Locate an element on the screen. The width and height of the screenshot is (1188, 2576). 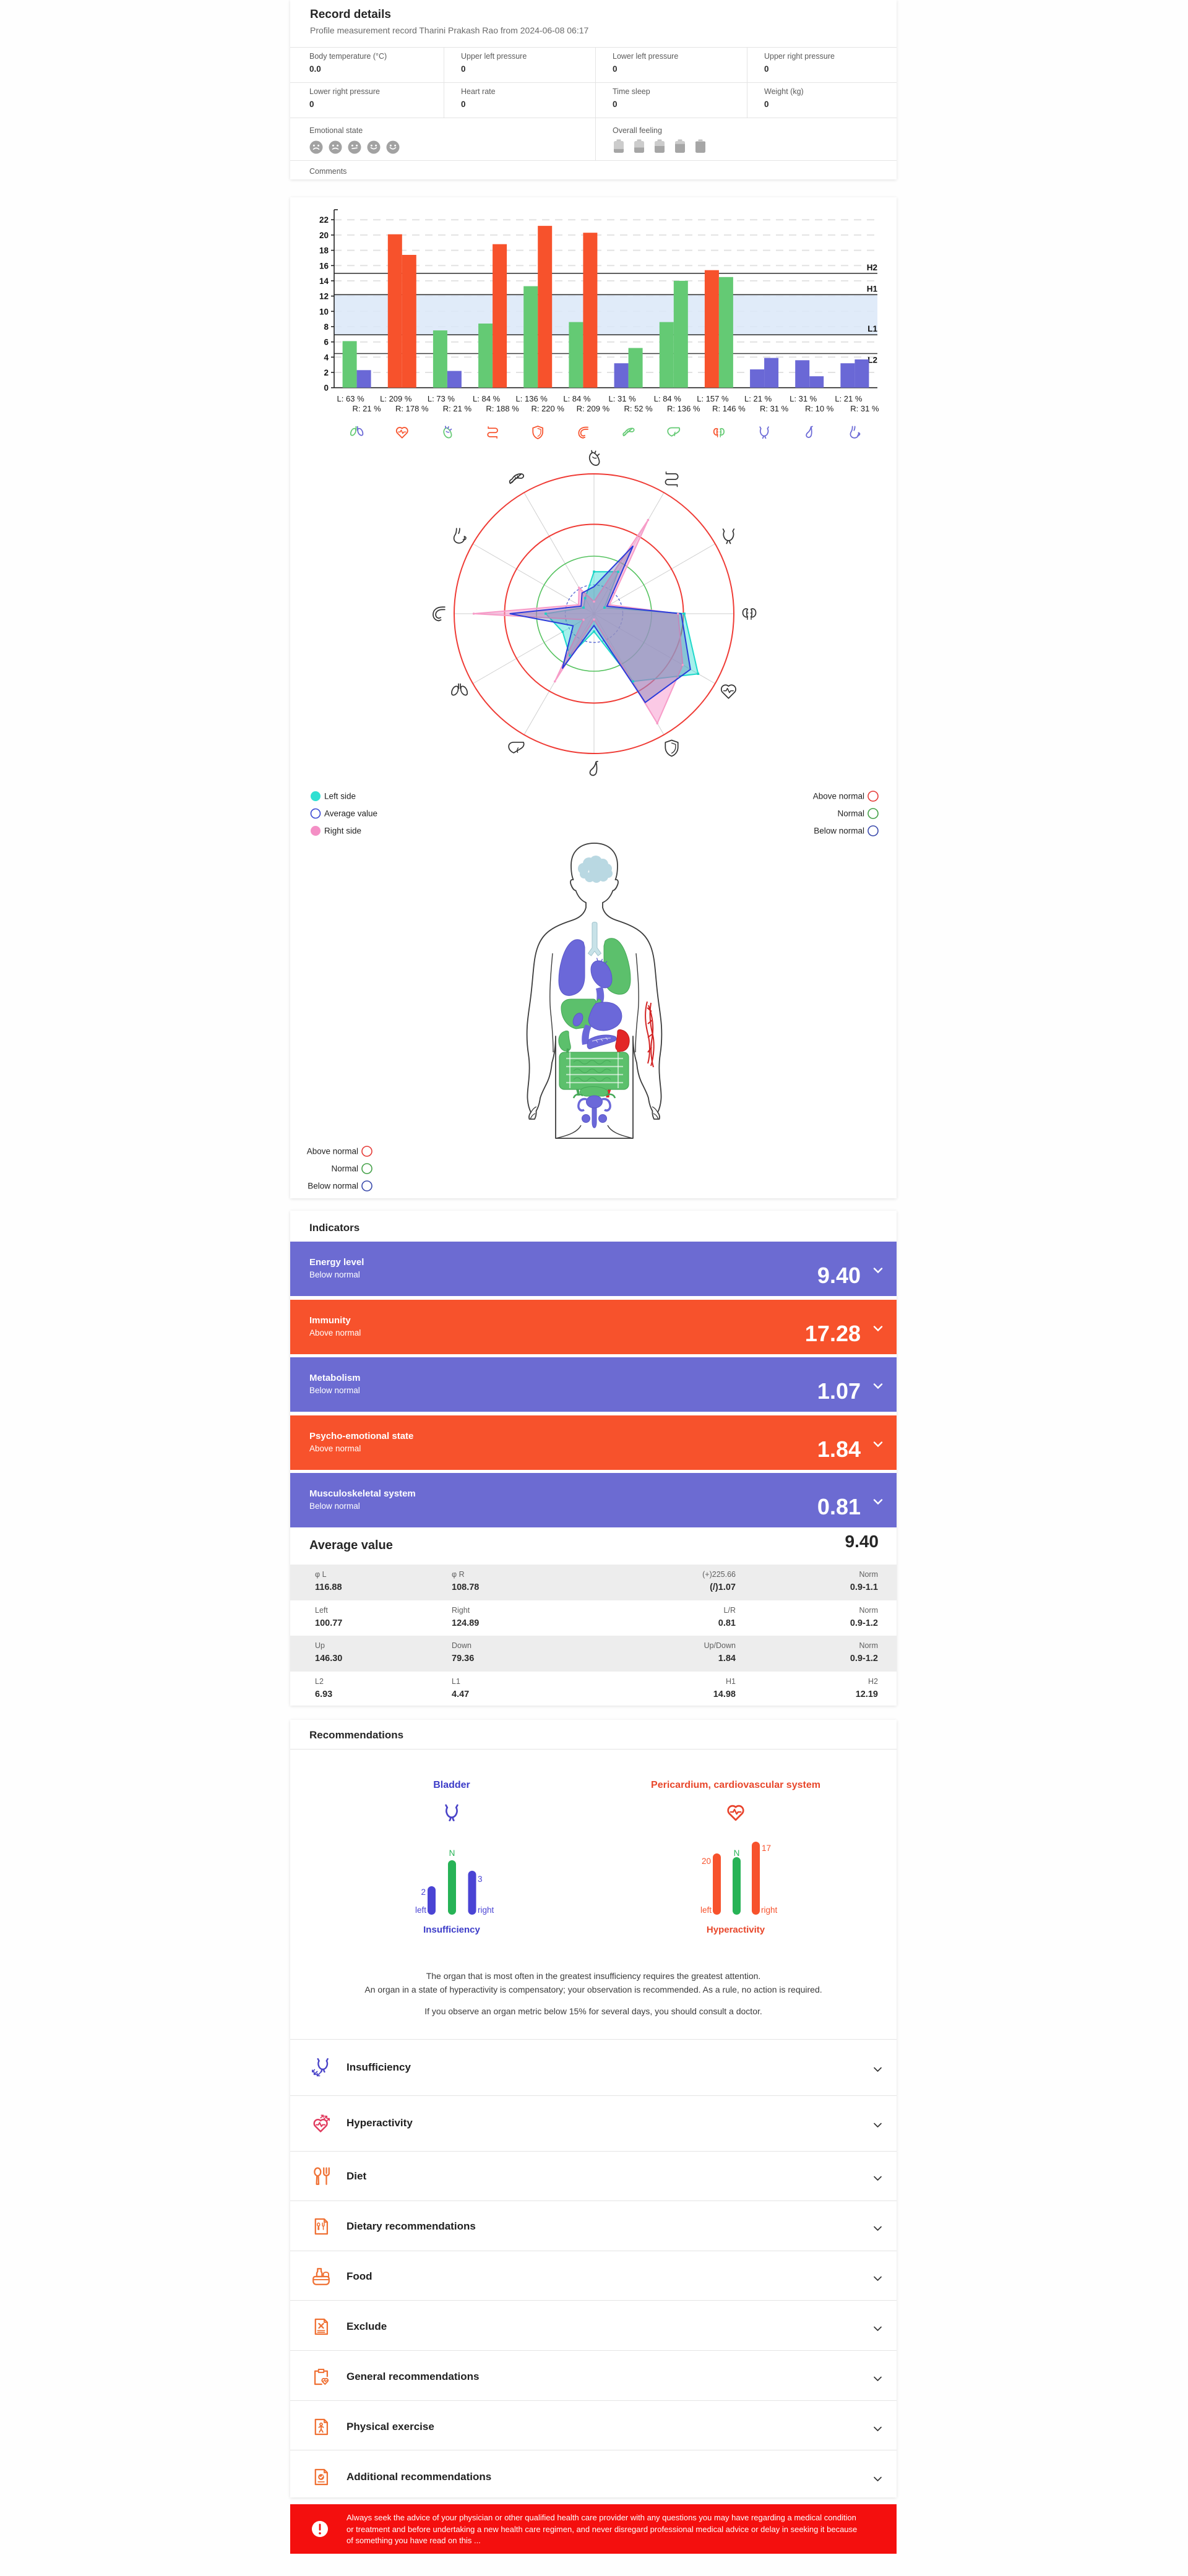
svg-text: L1 is located at coordinates (872, 328).